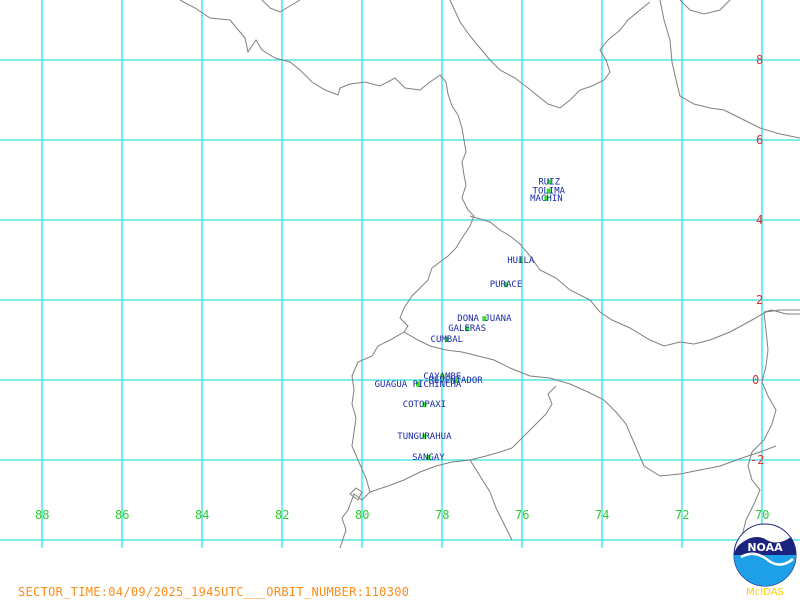 Image resolution: width=800 pixels, height=607 pixels. What do you see at coordinates (42, 515) in the screenshot?
I see `lon-label-88: 88` at bounding box center [42, 515].